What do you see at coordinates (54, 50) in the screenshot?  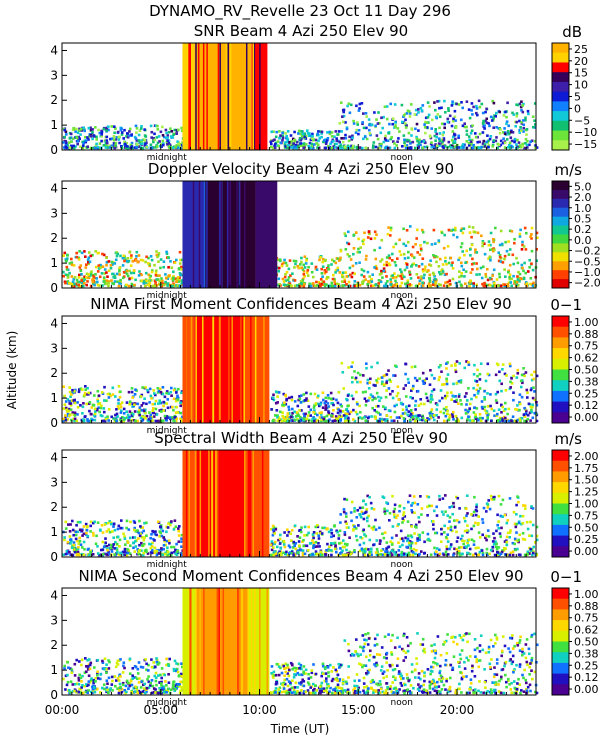 I see `y-tick-label: 4` at bounding box center [54, 50].